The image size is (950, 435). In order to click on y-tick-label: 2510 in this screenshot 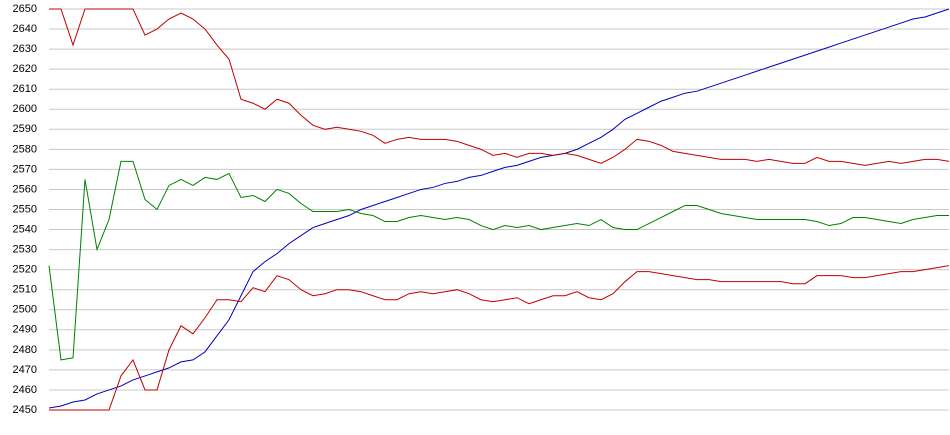, I will do `click(25, 290)`.